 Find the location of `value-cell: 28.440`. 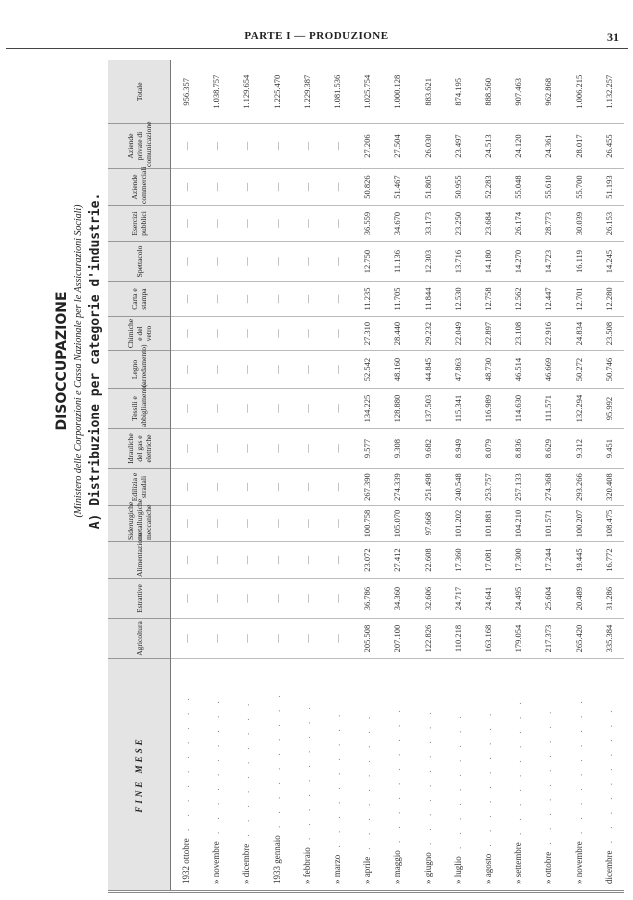

value-cell: 28.440 is located at coordinates (397, 333).